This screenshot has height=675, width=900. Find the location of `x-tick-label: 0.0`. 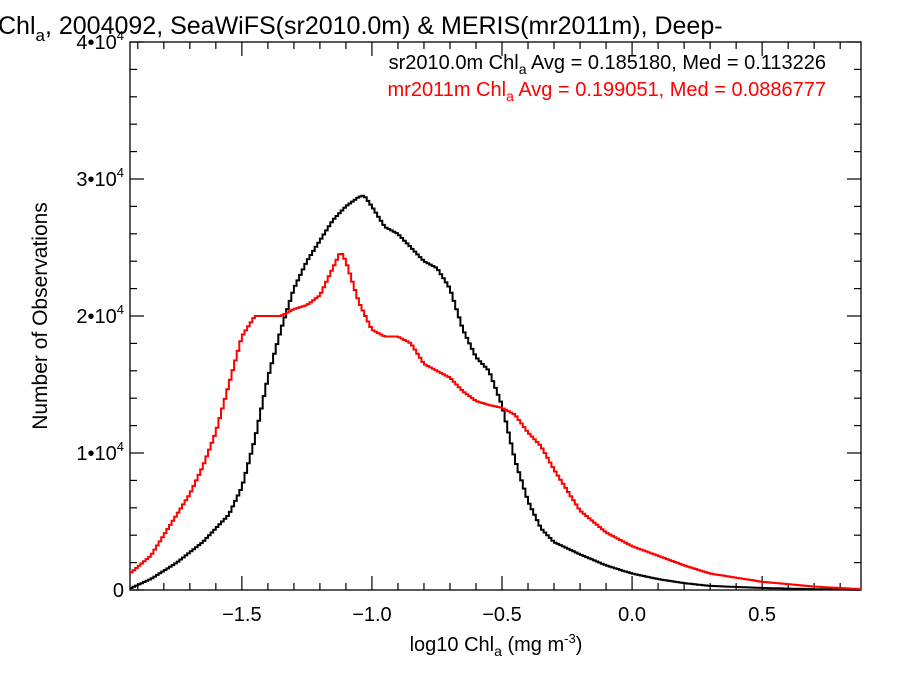

x-tick-label: 0.0 is located at coordinates (632, 615).